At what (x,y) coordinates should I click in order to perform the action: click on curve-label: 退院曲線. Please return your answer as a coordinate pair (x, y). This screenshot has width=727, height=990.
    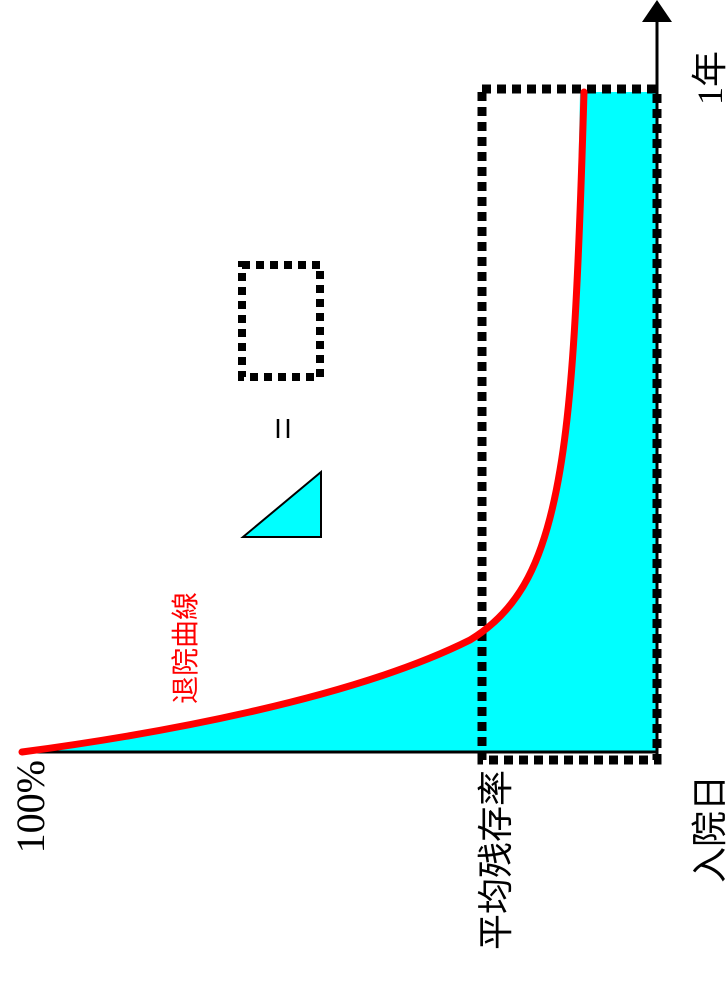
    Looking at the image, I should click on (185, 648).